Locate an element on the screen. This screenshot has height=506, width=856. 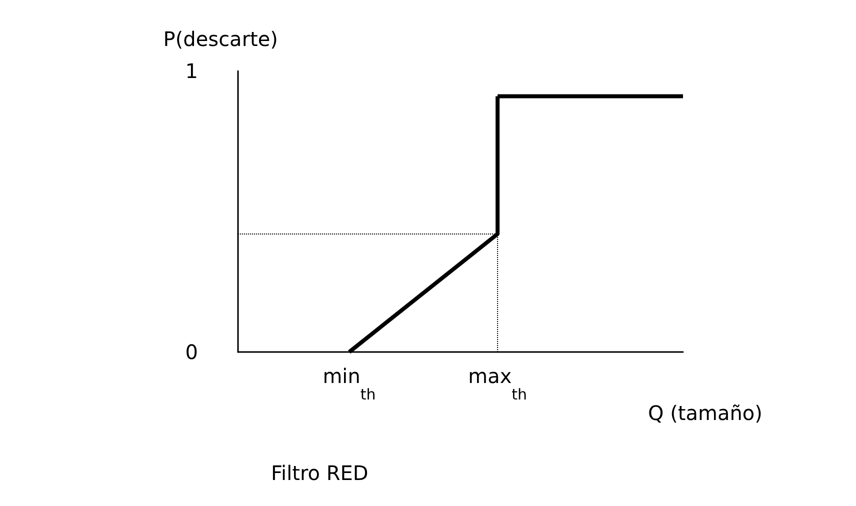
text: Filtro RED is located at coordinates (319, 473).